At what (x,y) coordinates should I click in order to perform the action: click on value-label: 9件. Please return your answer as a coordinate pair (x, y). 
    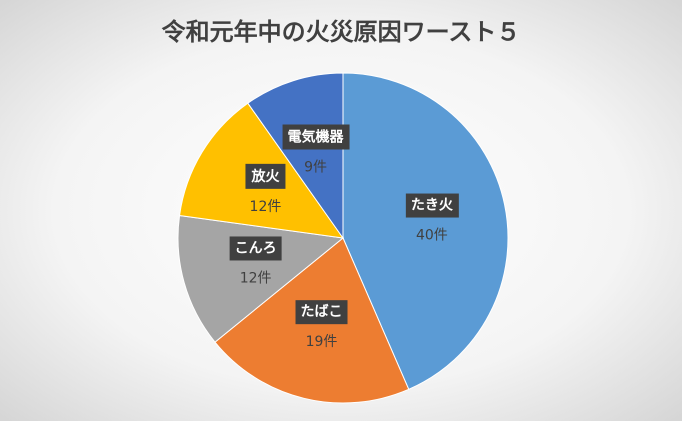
    Looking at the image, I should click on (315, 168).